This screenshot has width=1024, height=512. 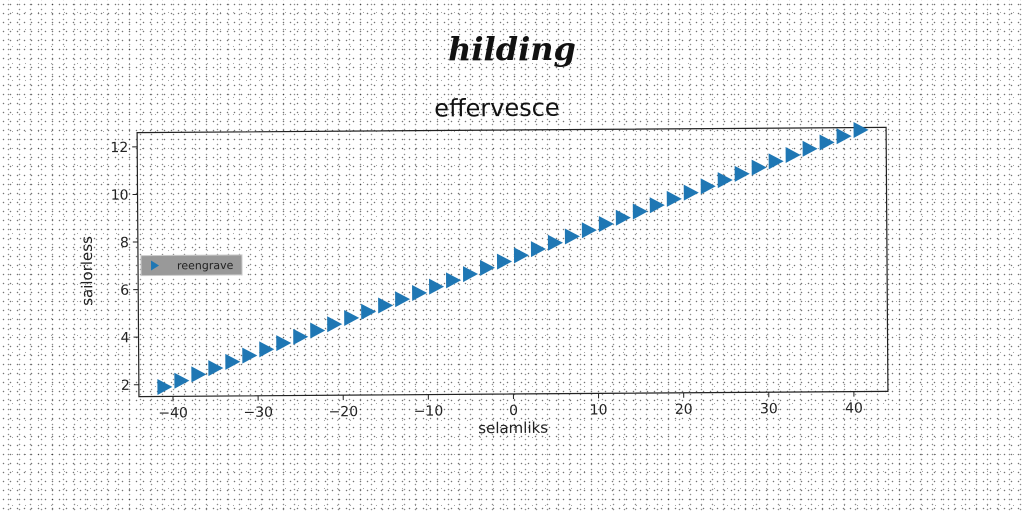 I want to click on y-tick-label: 4, so click(x=125, y=338).